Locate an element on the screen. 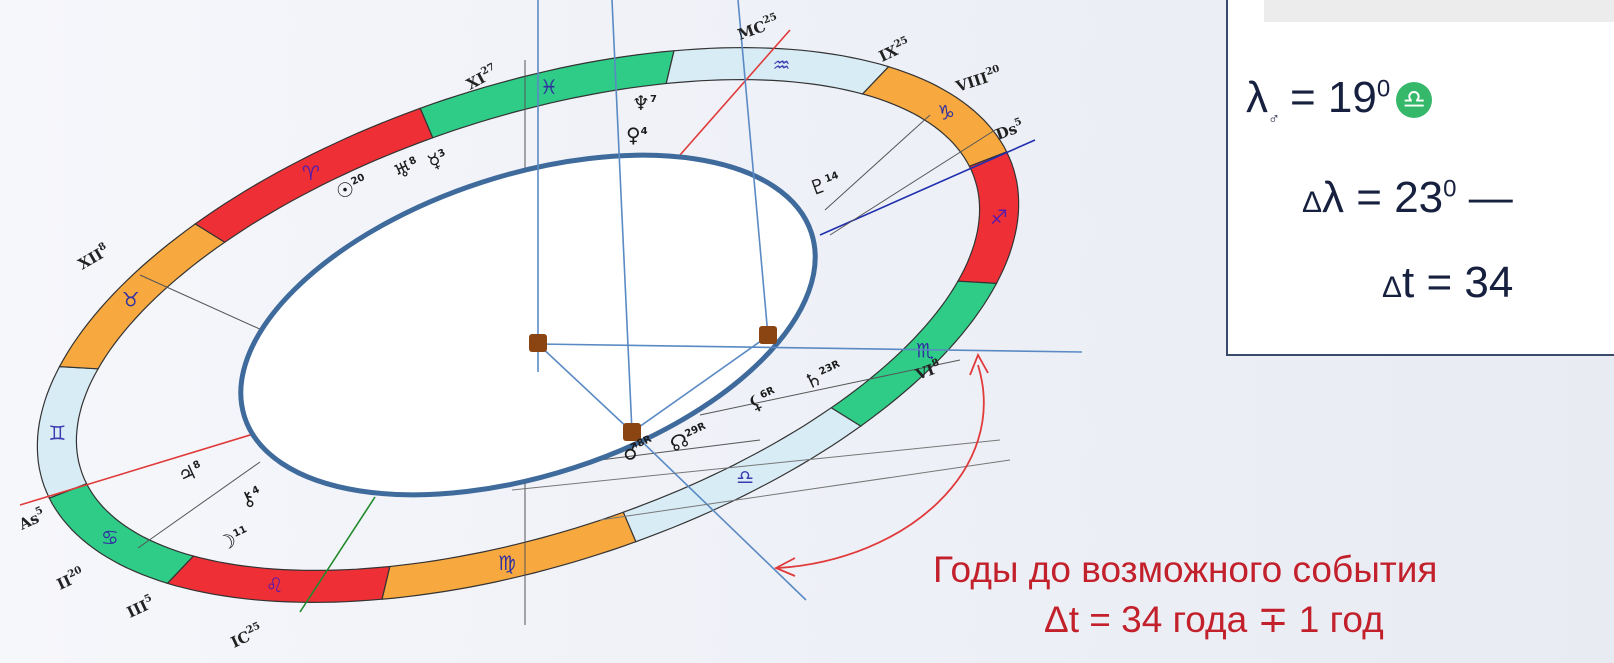 The width and height of the screenshot is (1614, 663). longitude-value: = 19 is located at coordinates (1333, 97).